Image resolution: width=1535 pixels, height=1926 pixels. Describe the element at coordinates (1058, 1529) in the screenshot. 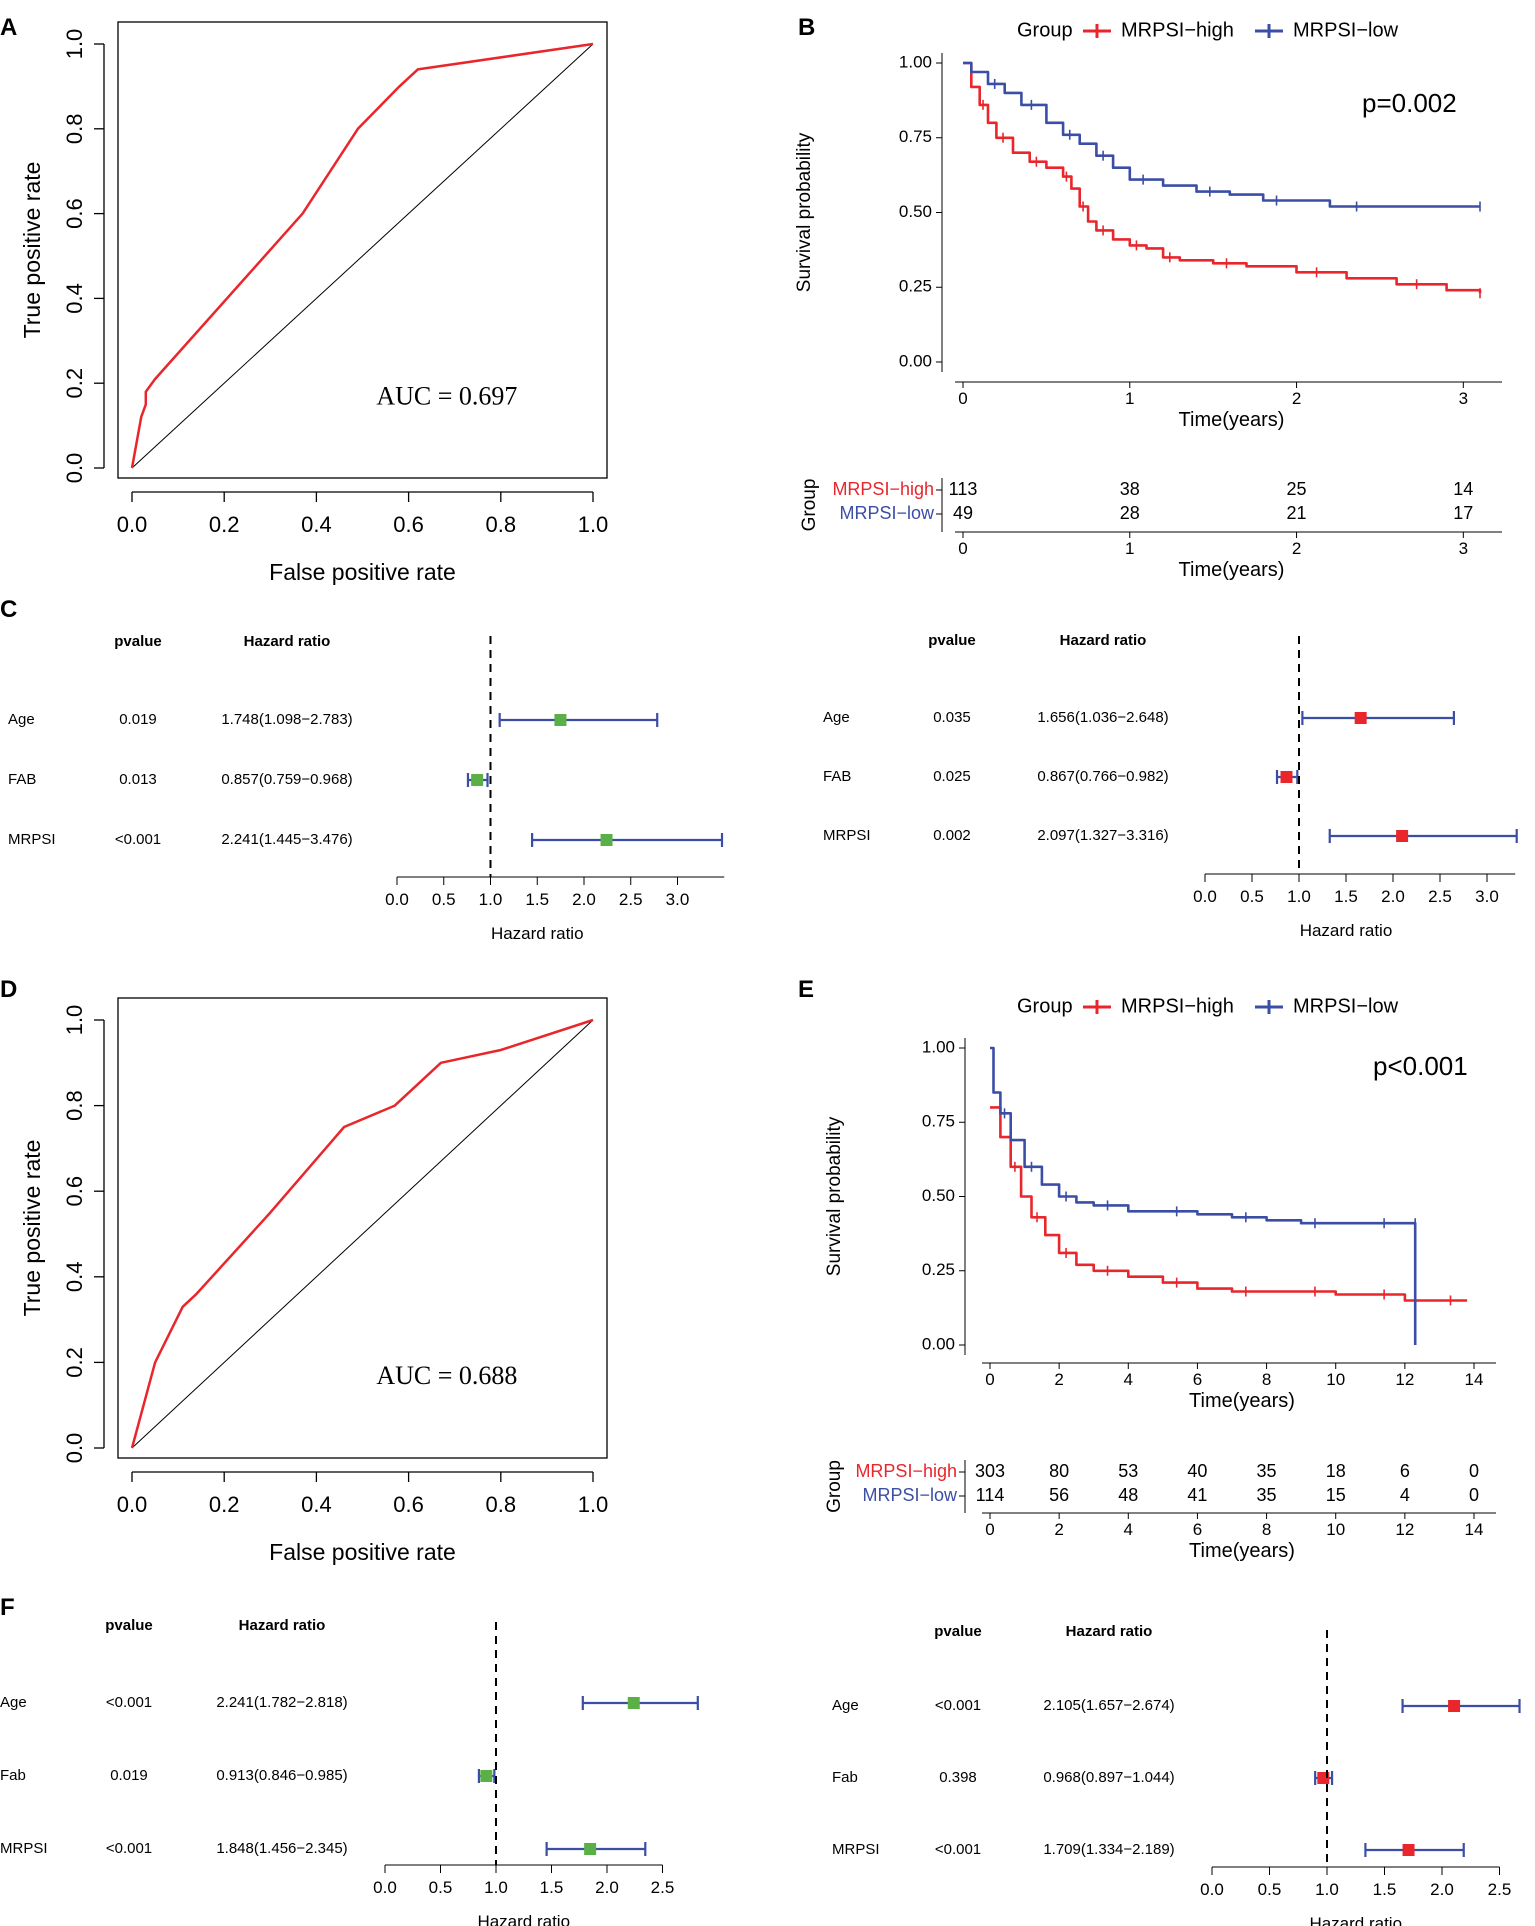

I see `risk-x-tick-label: 2` at that location.